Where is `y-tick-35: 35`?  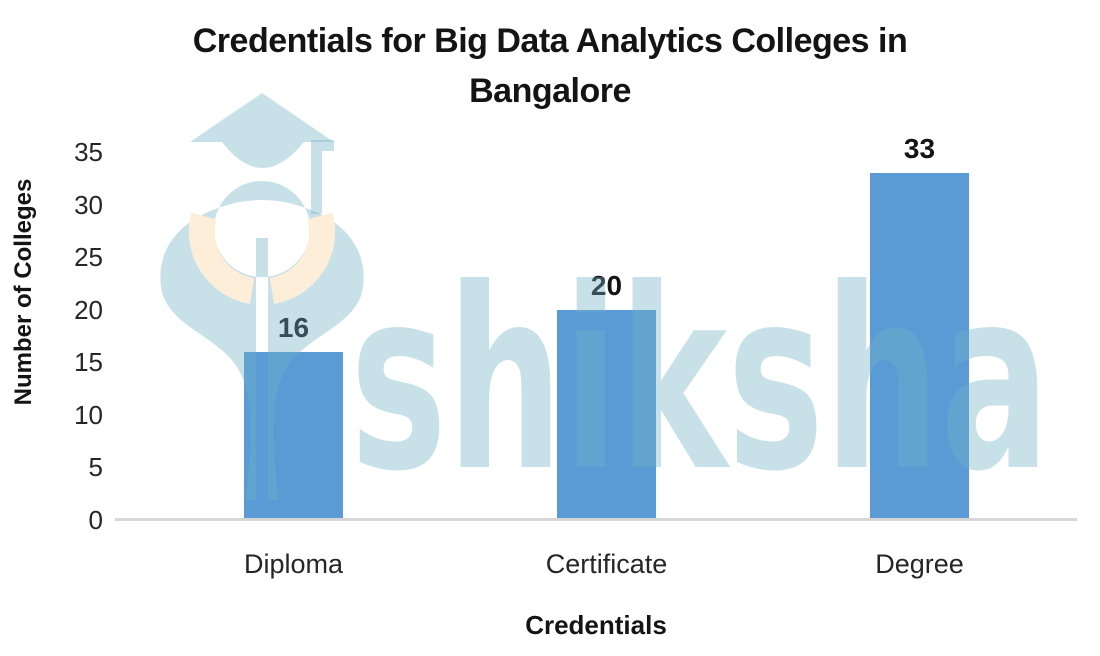
y-tick-35: 35 is located at coordinates (88, 152).